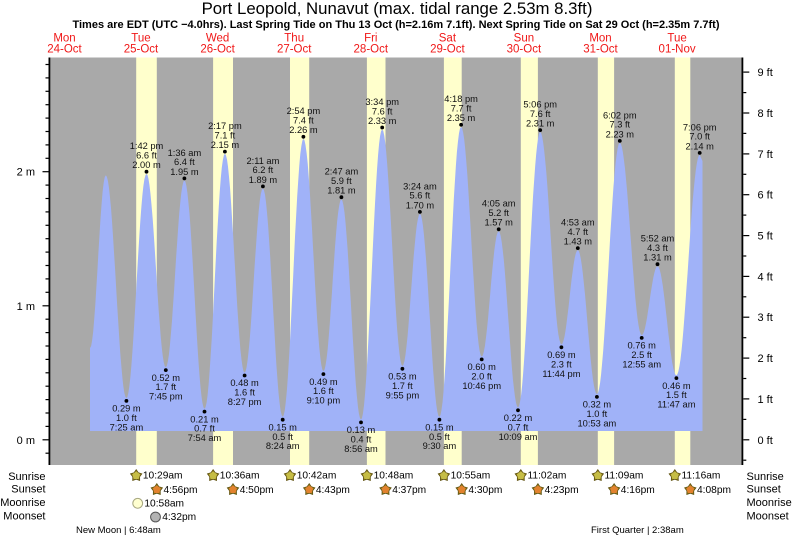 The height and width of the screenshot is (544, 793). What do you see at coordinates (341, 181) in the screenshot?
I see `svg-text: 5.9 ft` at bounding box center [341, 181].